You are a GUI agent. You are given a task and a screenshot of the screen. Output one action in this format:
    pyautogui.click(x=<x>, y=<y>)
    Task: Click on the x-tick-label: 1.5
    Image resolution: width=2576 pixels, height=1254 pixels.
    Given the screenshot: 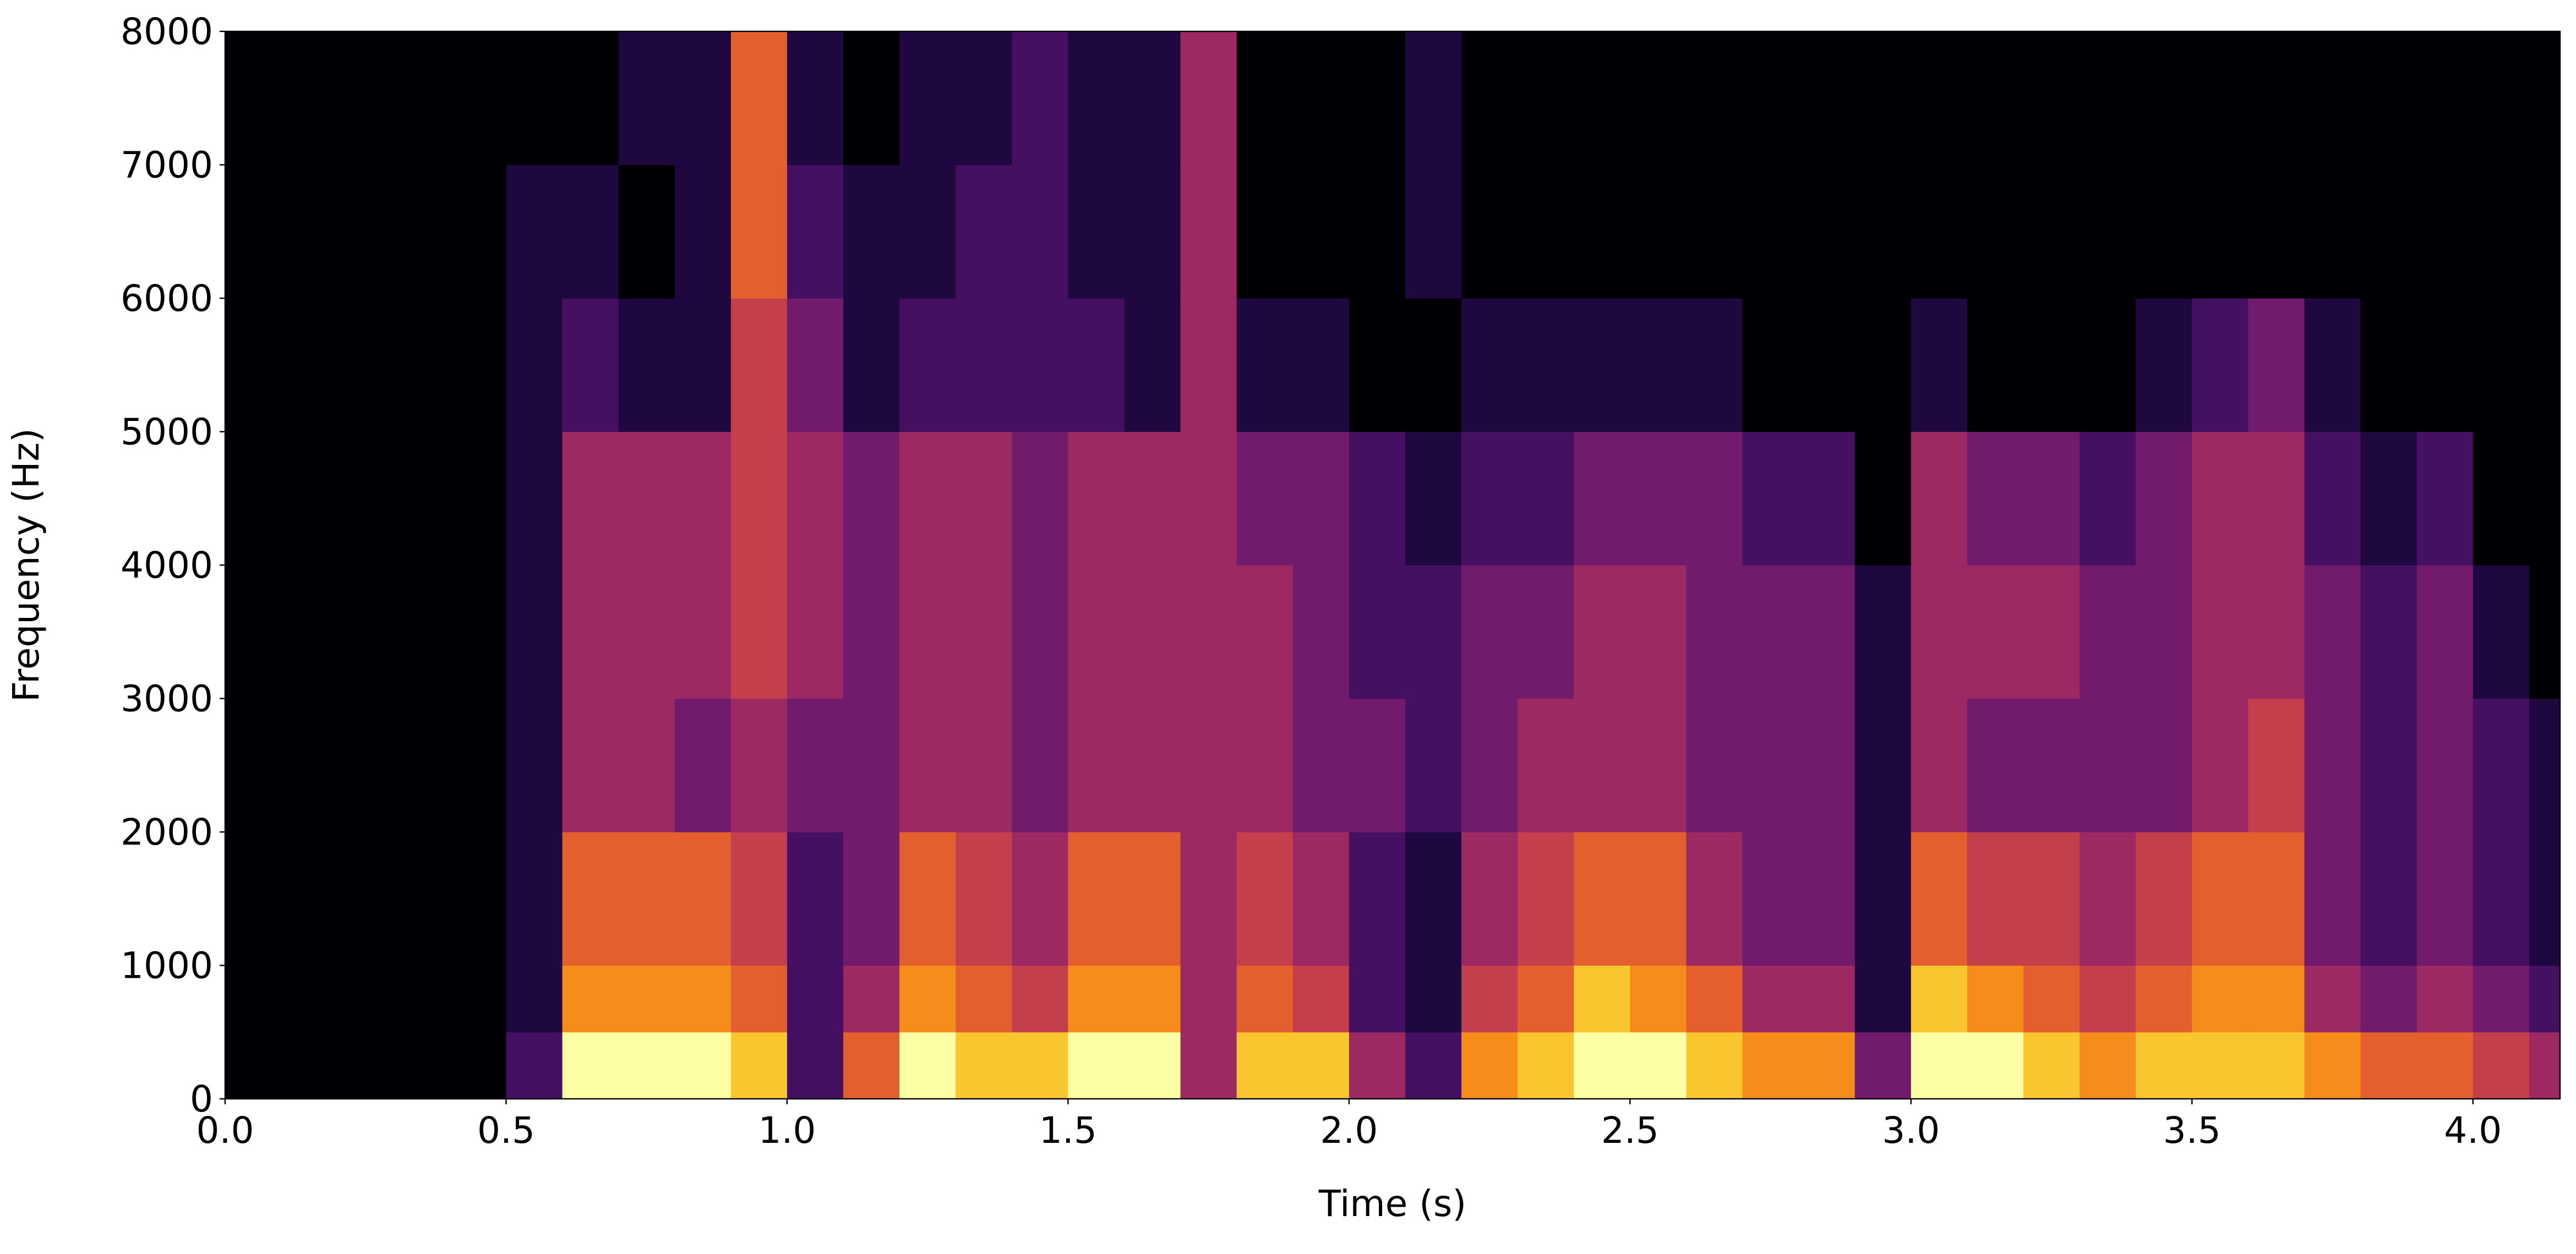 What is the action you would take?
    pyautogui.click(x=1068, y=1130)
    